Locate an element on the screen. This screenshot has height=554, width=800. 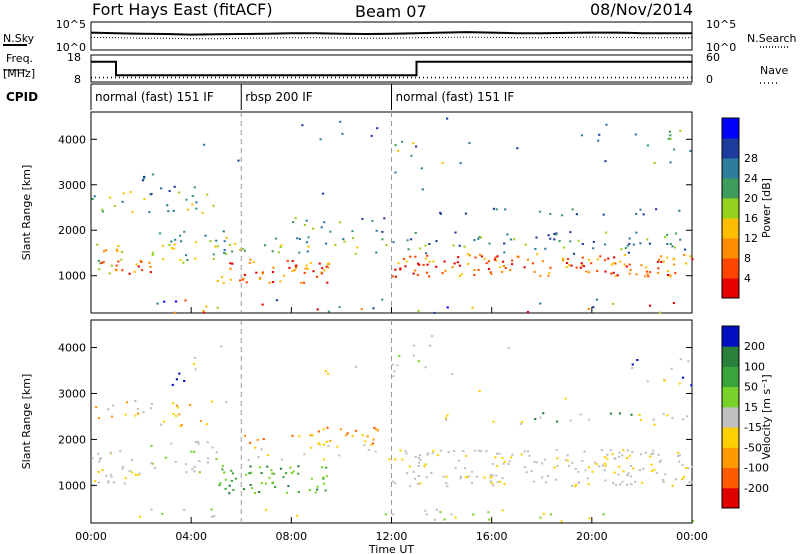
velocity-colorbar-swatch is located at coordinates (730, 397).